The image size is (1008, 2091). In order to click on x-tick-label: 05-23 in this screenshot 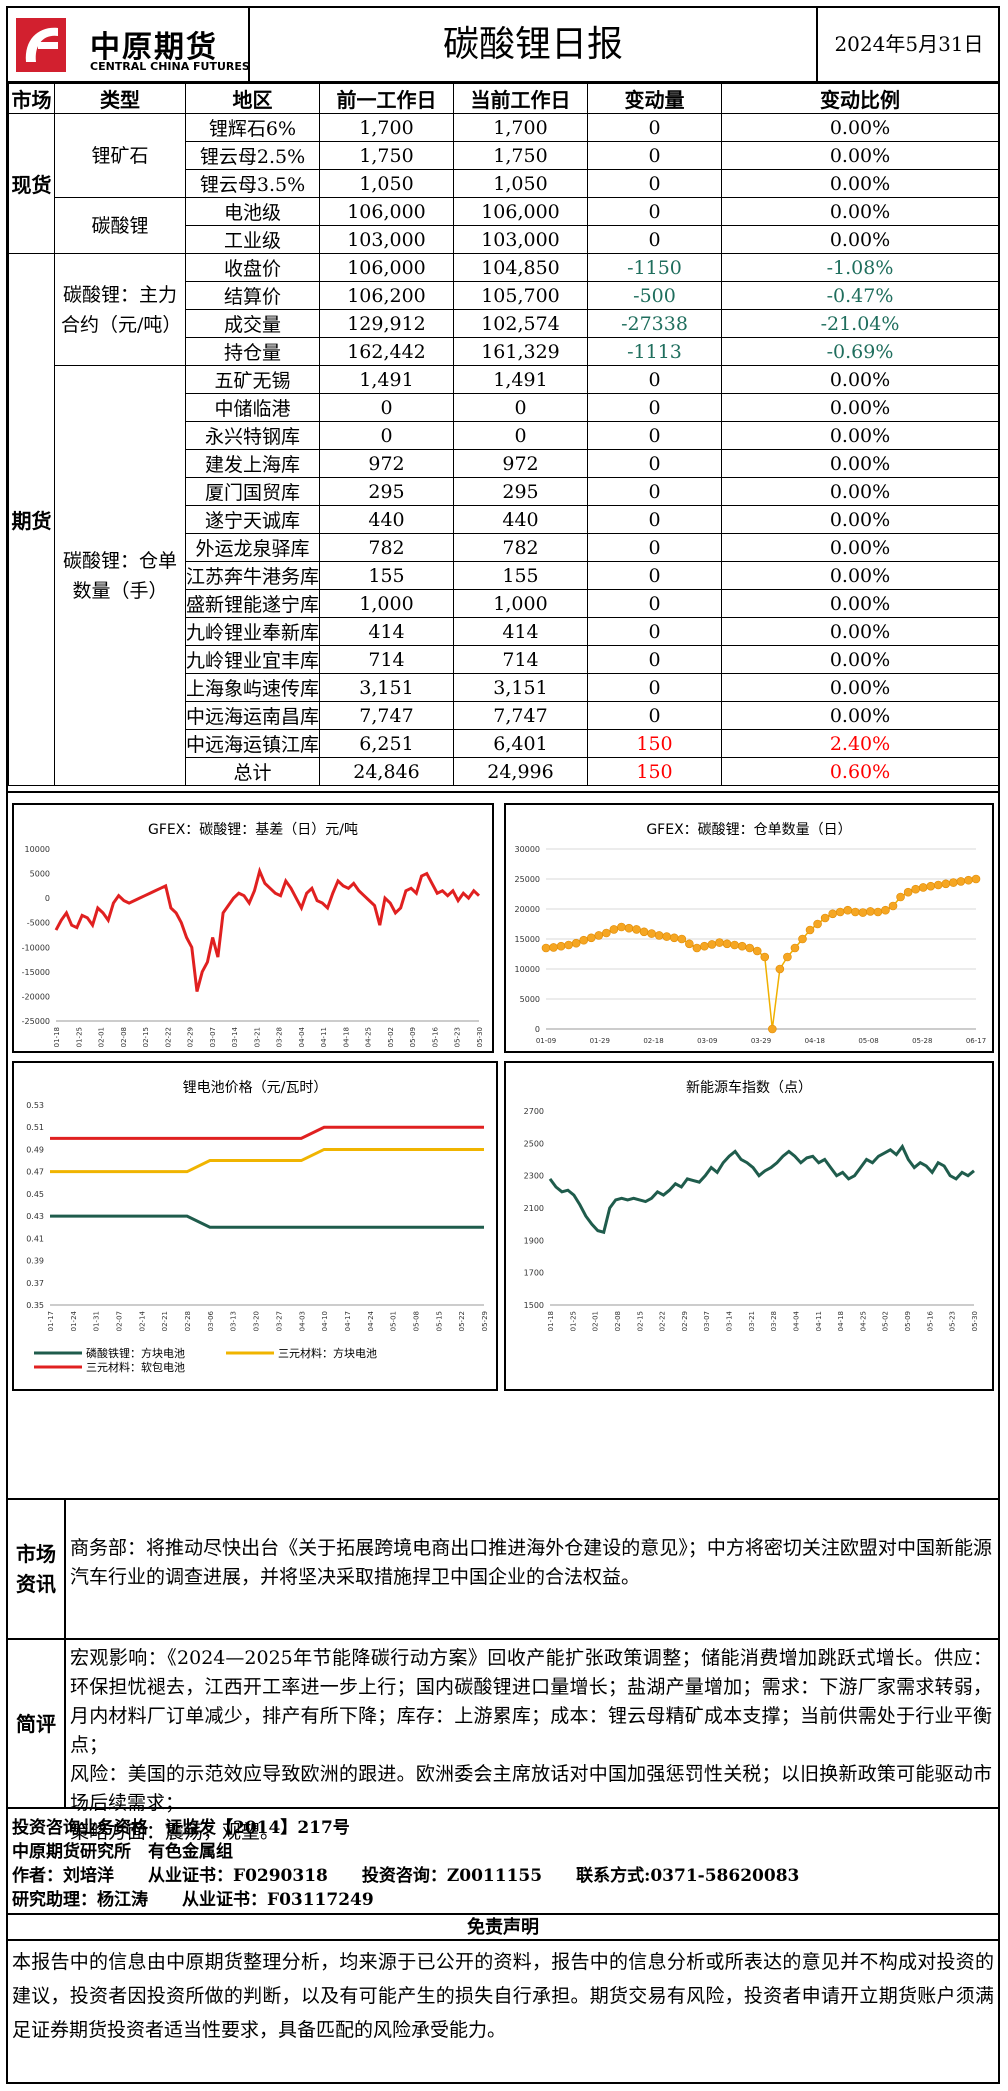, I will do `click(953, 1321)`.